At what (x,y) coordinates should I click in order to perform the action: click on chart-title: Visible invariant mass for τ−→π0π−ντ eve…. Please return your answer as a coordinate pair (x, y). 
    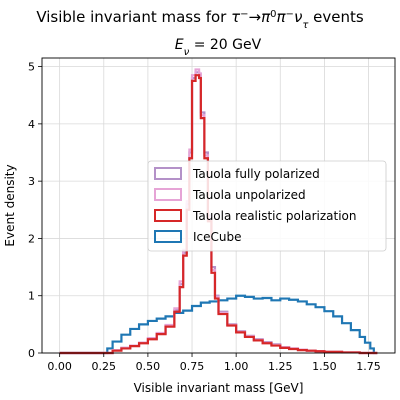
    Looking at the image, I should click on (200, 19).